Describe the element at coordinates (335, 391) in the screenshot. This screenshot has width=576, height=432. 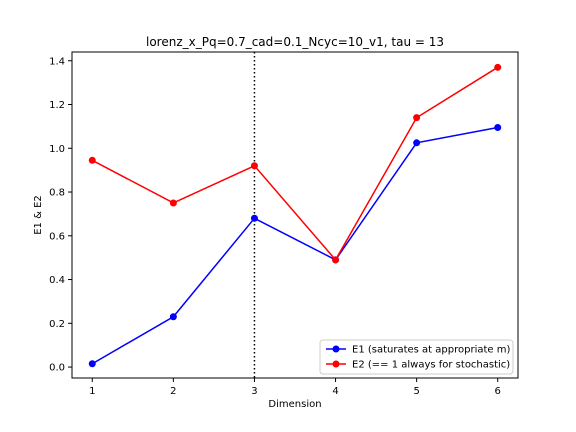
I see `x-tick-label: 4` at that location.